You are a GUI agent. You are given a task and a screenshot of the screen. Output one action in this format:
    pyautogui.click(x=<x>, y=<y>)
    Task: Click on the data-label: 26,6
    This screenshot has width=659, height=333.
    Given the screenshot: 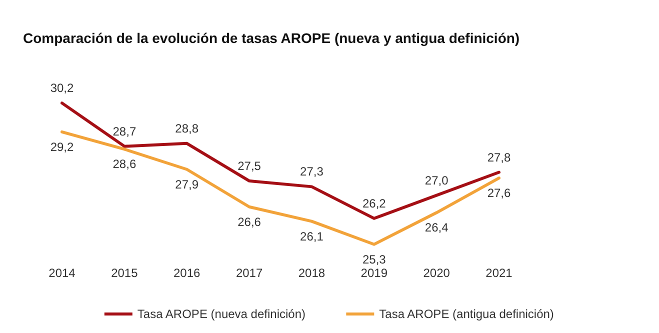 What is the action you would take?
    pyautogui.click(x=250, y=221)
    